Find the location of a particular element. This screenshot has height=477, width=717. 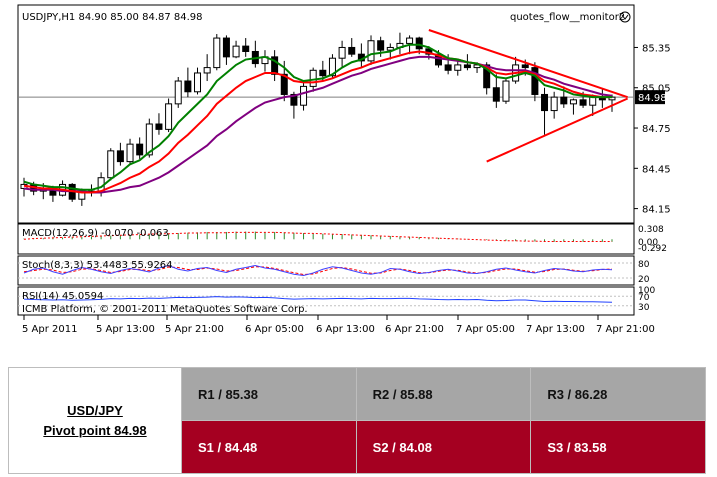

resistance-2: R2 / 85.88 is located at coordinates (443, 394).